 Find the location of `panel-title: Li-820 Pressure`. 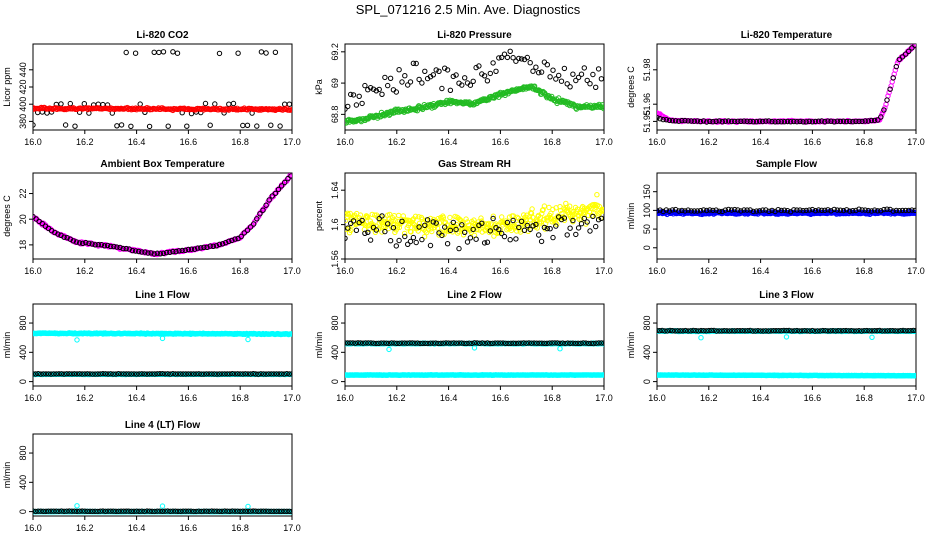

panel-title: Li-820 Pressure is located at coordinates (474, 35).